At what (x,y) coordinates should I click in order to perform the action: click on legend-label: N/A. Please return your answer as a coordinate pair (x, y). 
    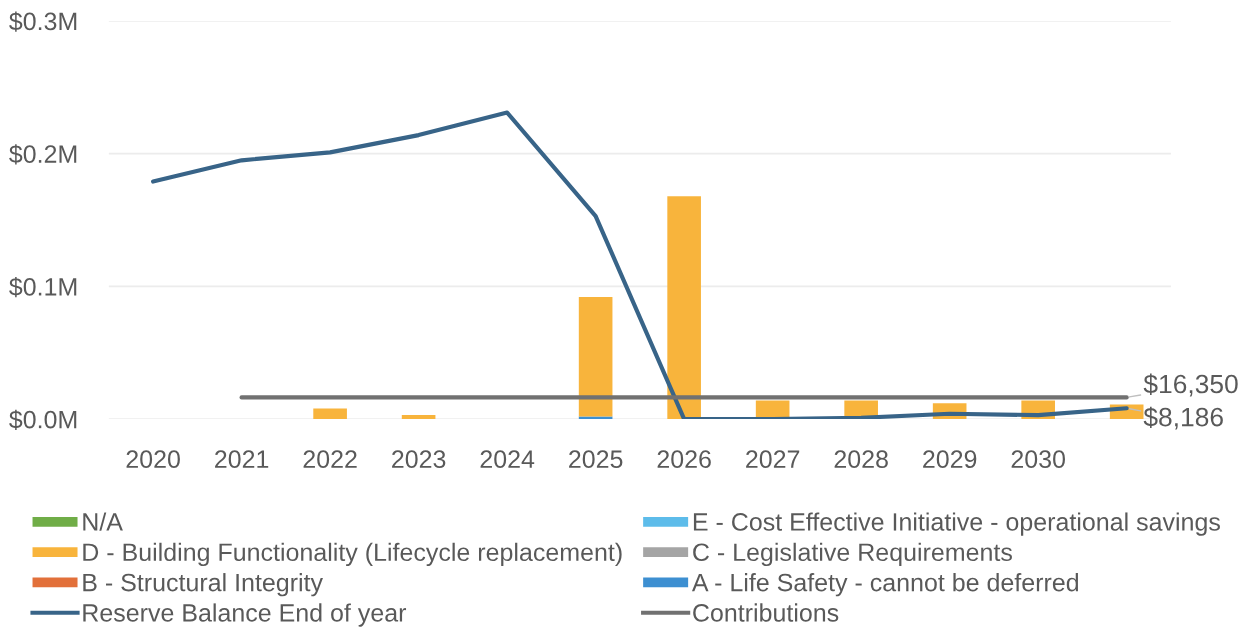
    Looking at the image, I should click on (103, 521).